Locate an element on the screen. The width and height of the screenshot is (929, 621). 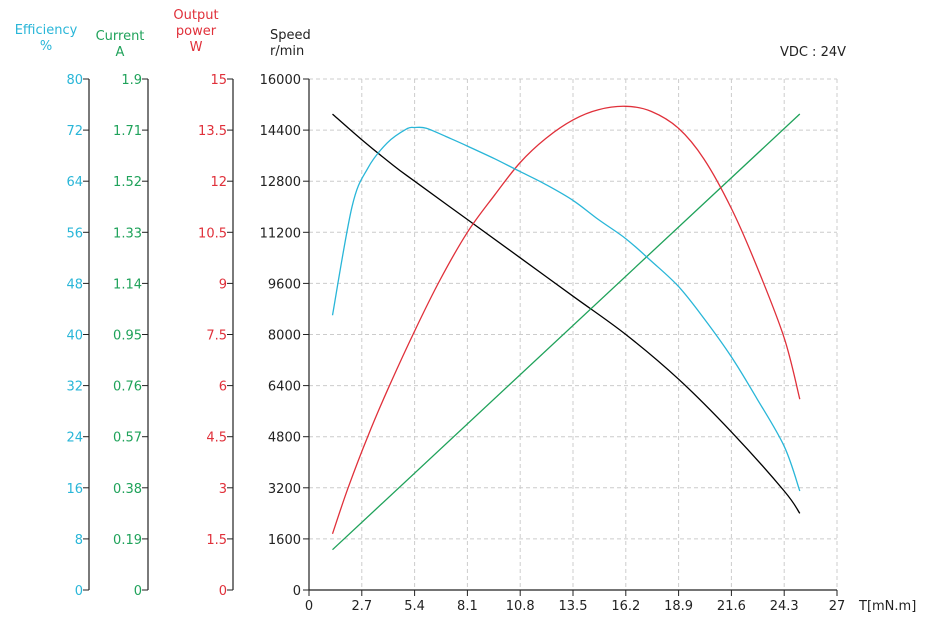
voltage-annotation: VDC : 24V is located at coordinates (813, 52).